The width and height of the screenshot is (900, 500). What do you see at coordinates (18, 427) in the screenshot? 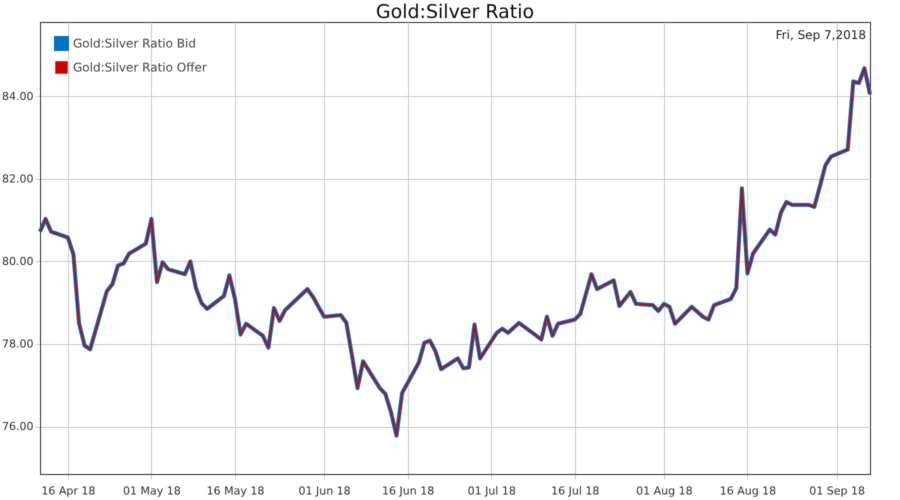
I see `y-tick-label: 76.00` at bounding box center [18, 427].